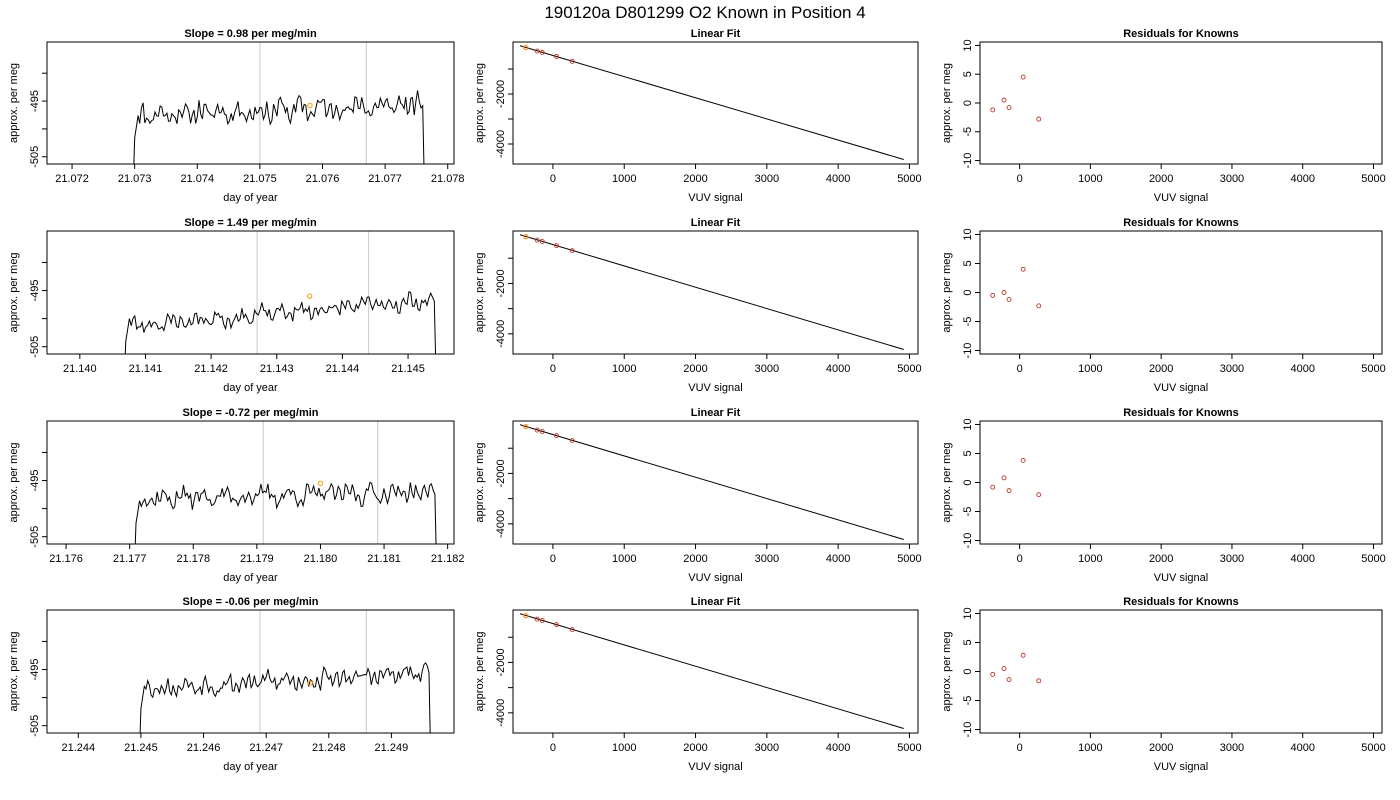  I want to click on x-tick-label: 21.245, so click(141, 748).